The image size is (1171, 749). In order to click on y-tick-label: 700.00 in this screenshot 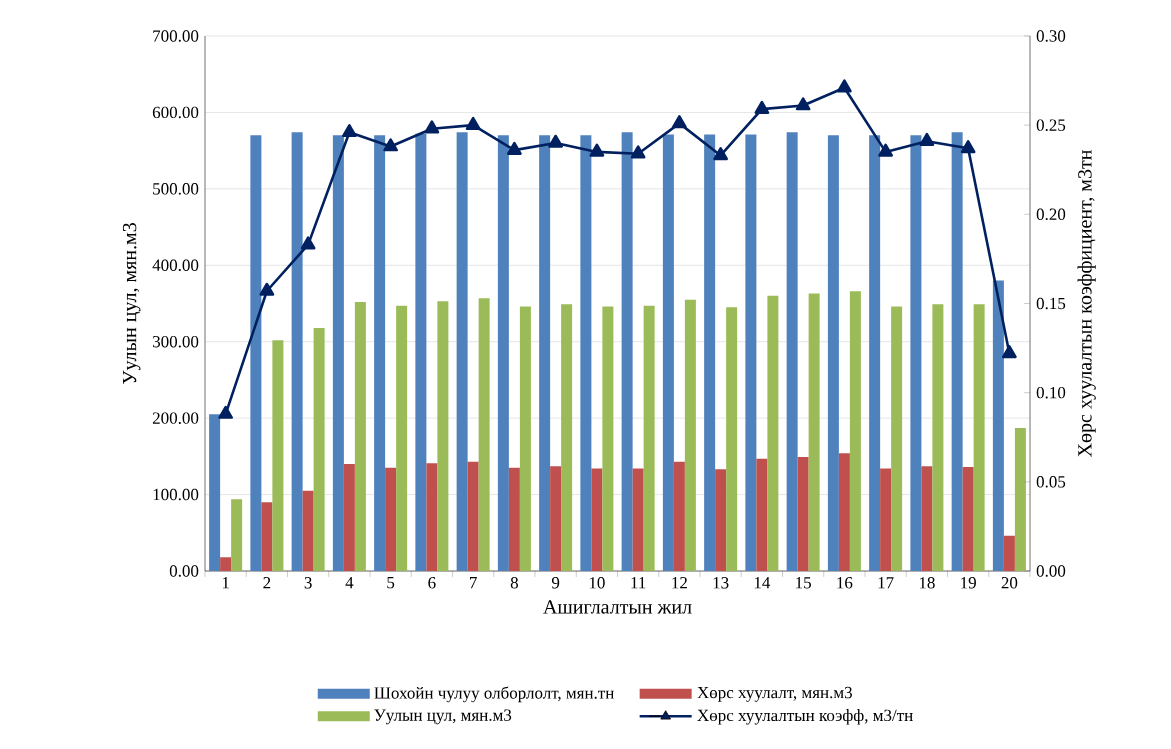, I will do `click(176, 36)`.